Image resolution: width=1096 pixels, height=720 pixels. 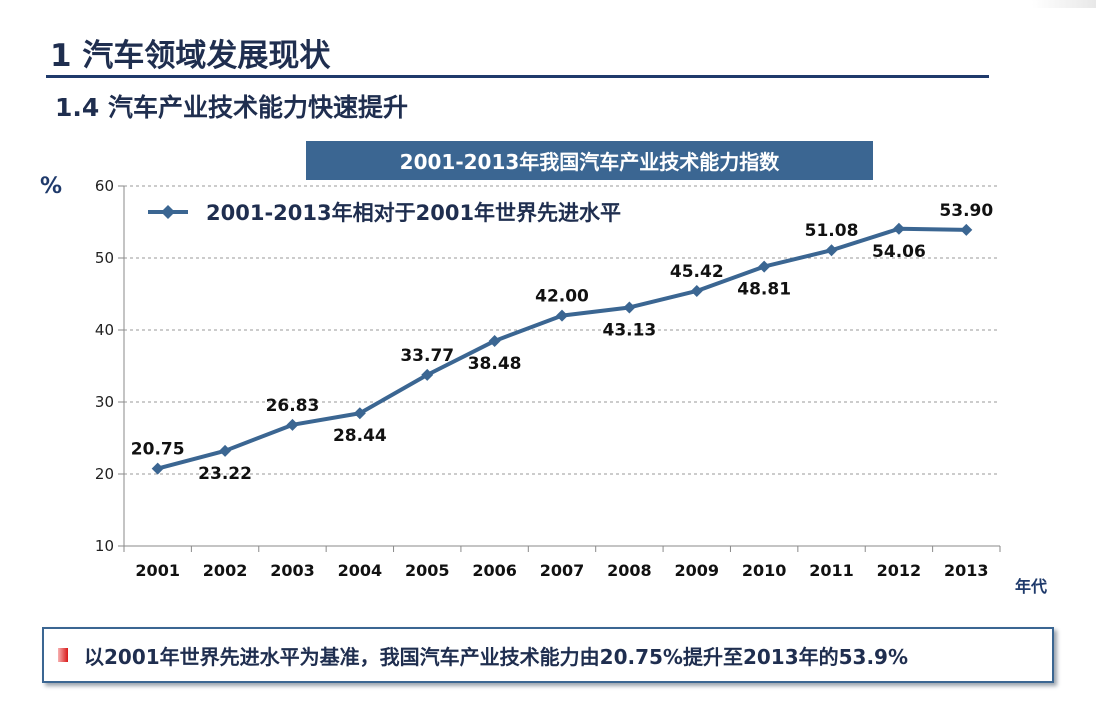 What do you see at coordinates (517, 76) in the screenshot?
I see `title-divider` at bounding box center [517, 76].